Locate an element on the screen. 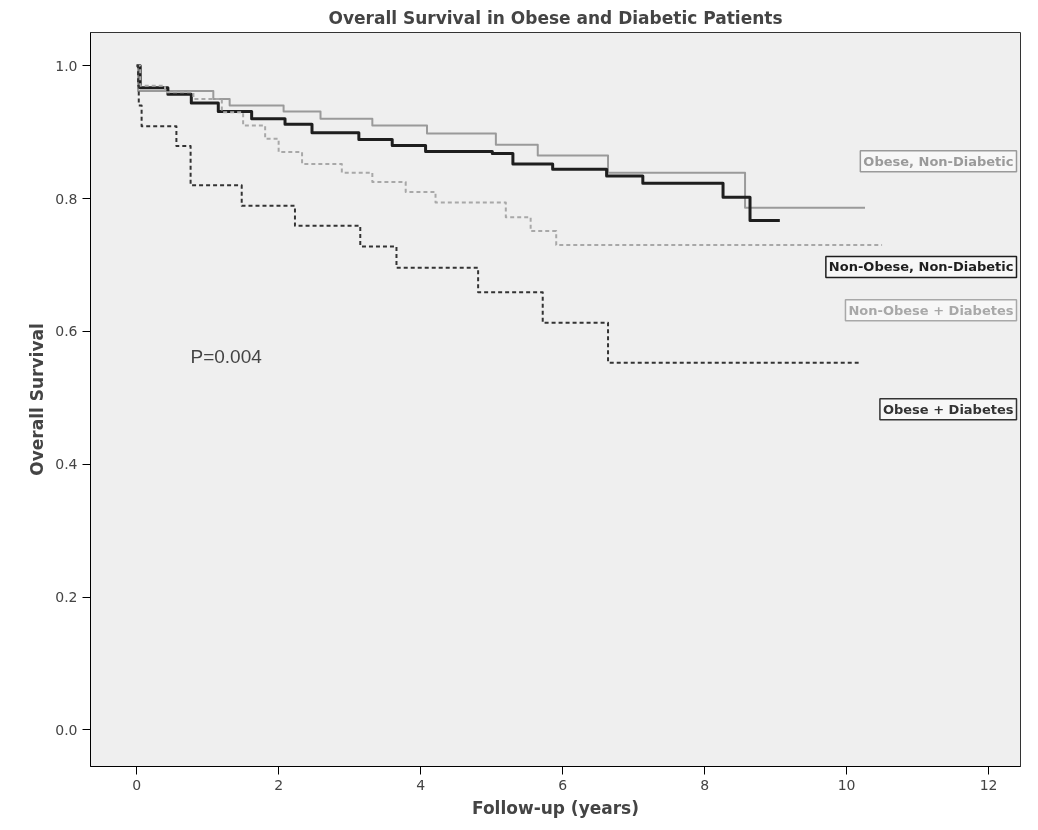 The height and width of the screenshot is (830, 1038). y-tick-label: 0.0 is located at coordinates (66, 729).